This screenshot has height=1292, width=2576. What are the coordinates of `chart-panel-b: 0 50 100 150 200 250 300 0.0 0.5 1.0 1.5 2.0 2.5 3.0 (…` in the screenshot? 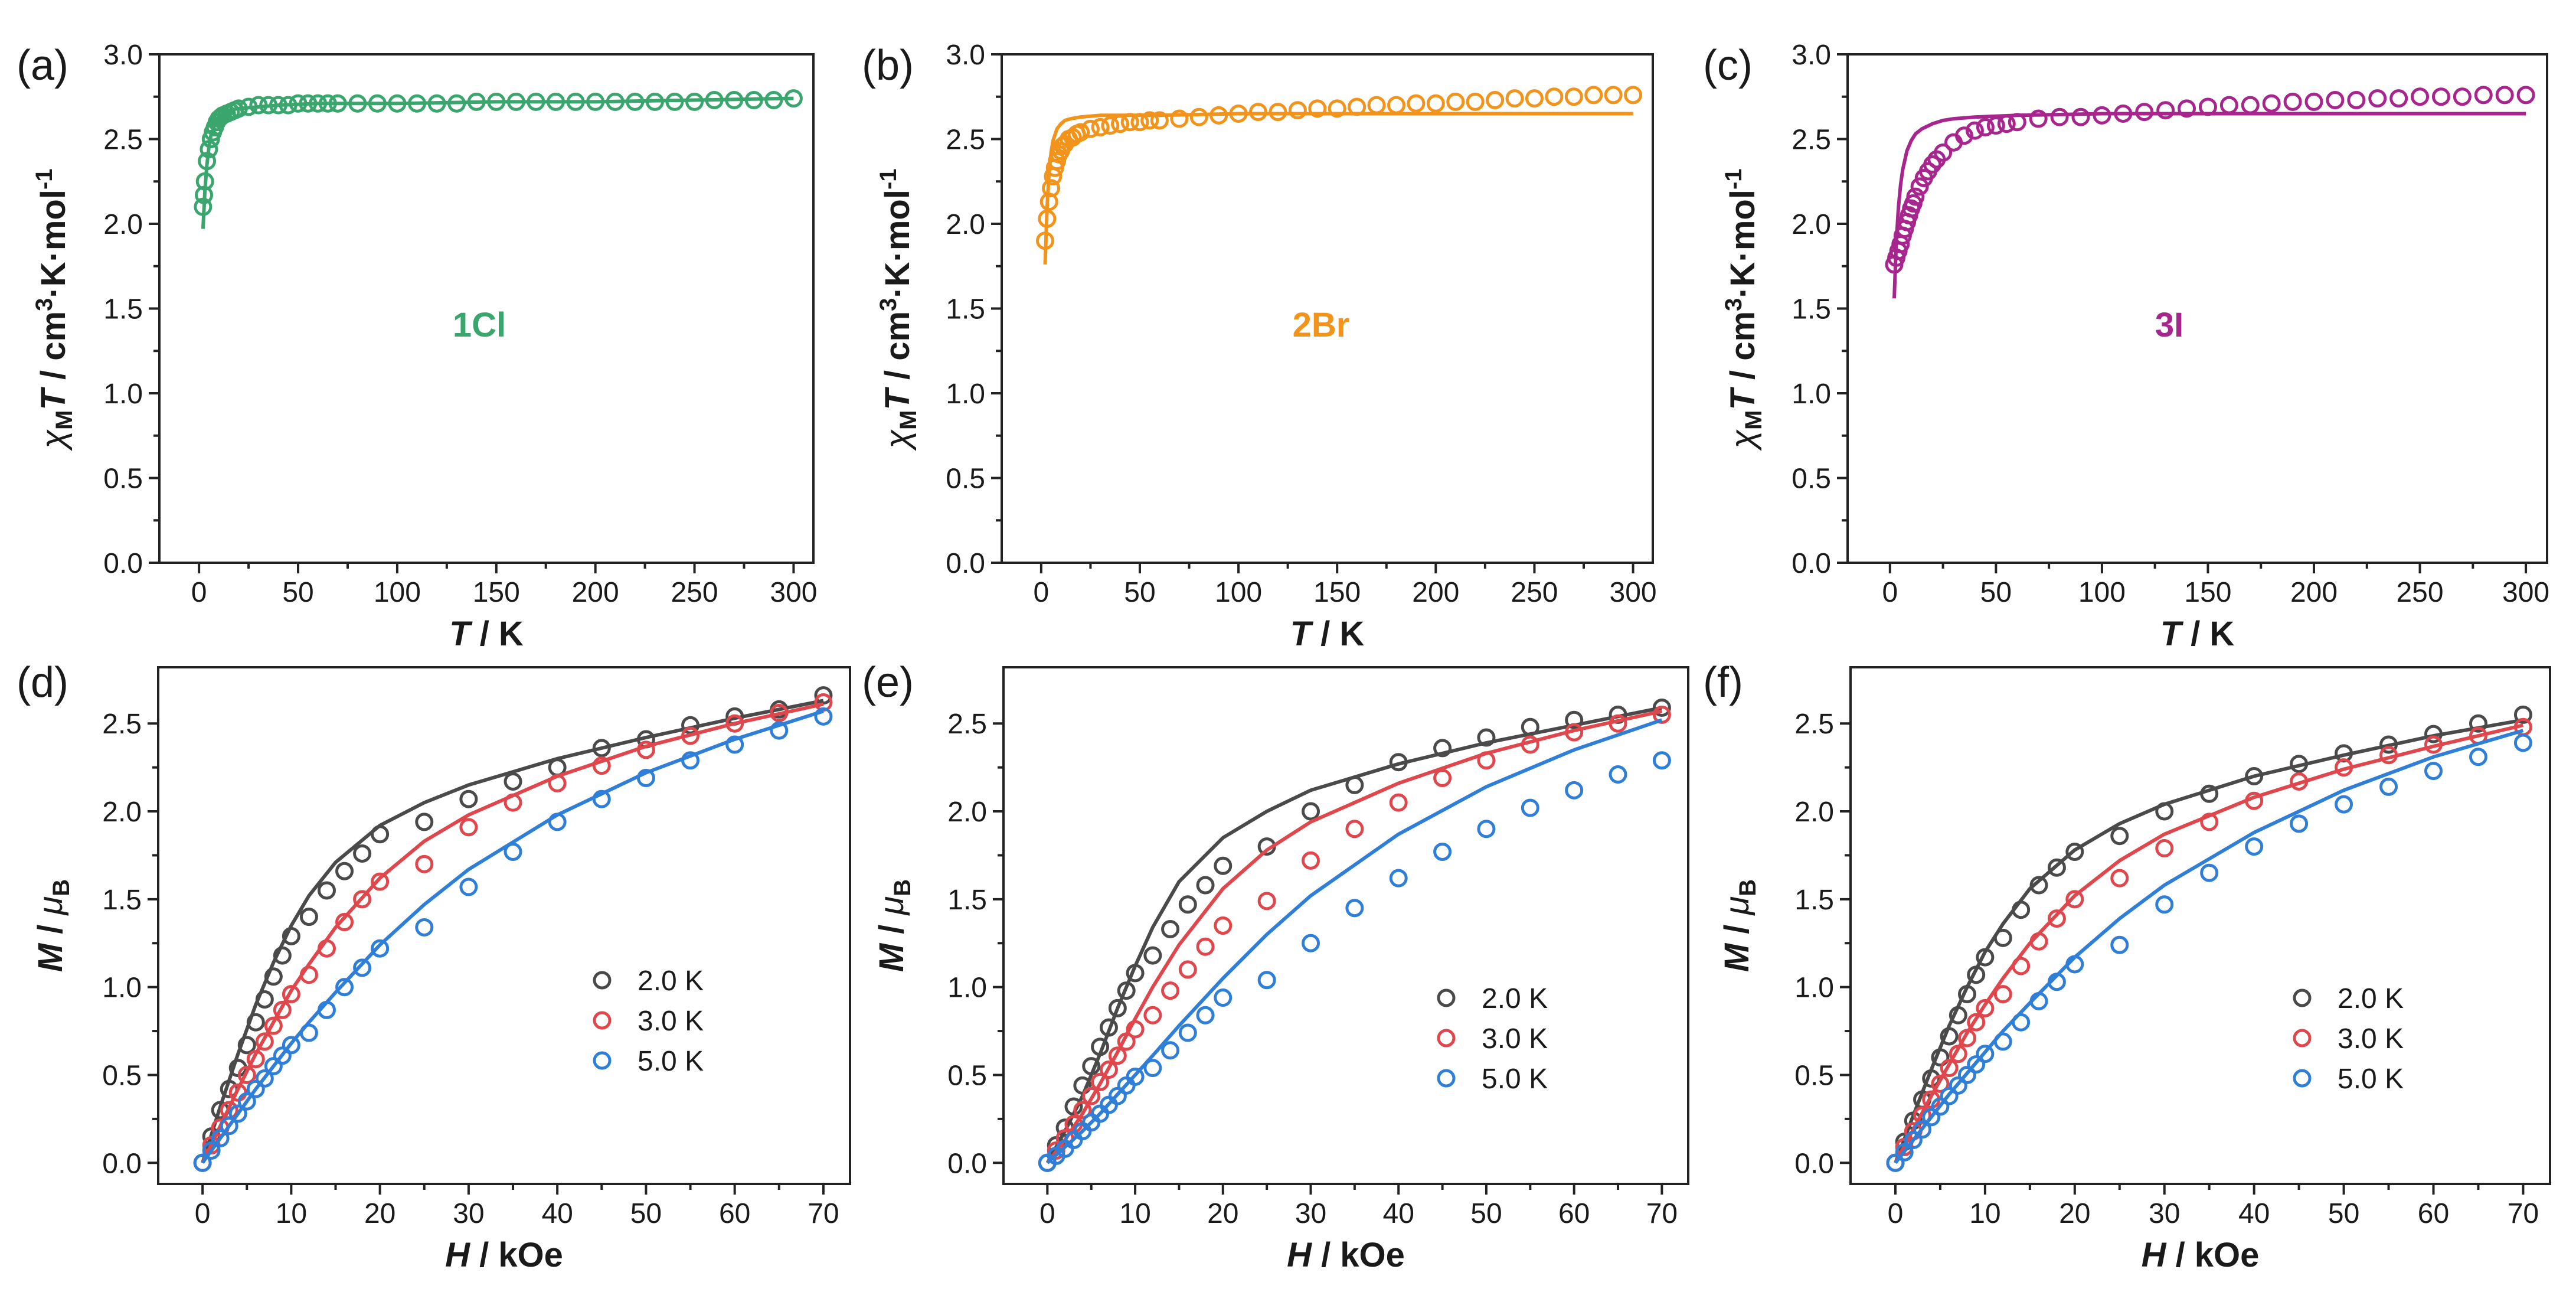 It's located at (1259, 346).